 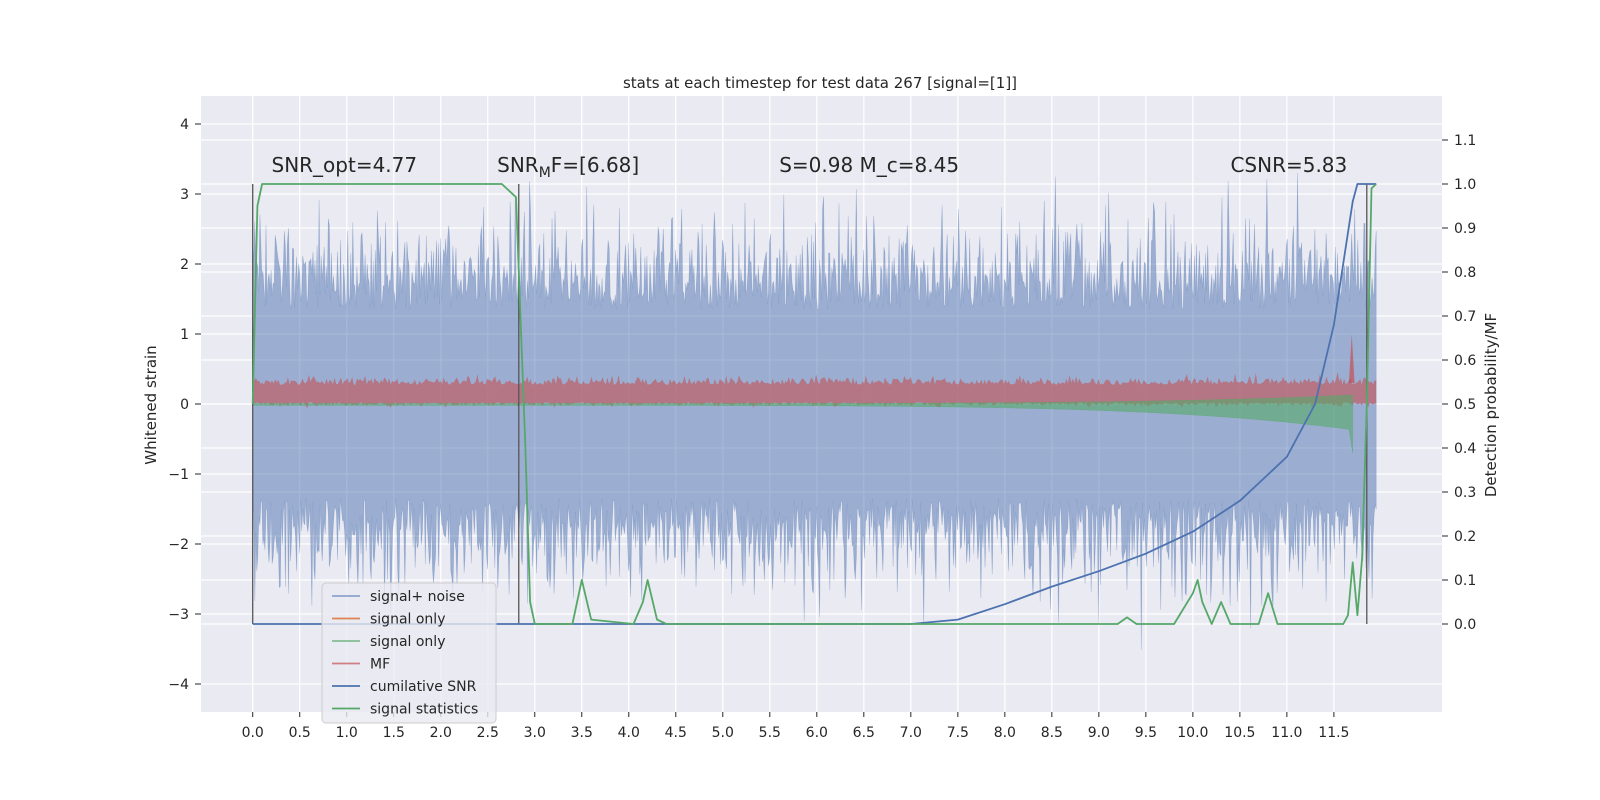 I want to click on x-tick-label: 4.0, so click(x=629, y=733).